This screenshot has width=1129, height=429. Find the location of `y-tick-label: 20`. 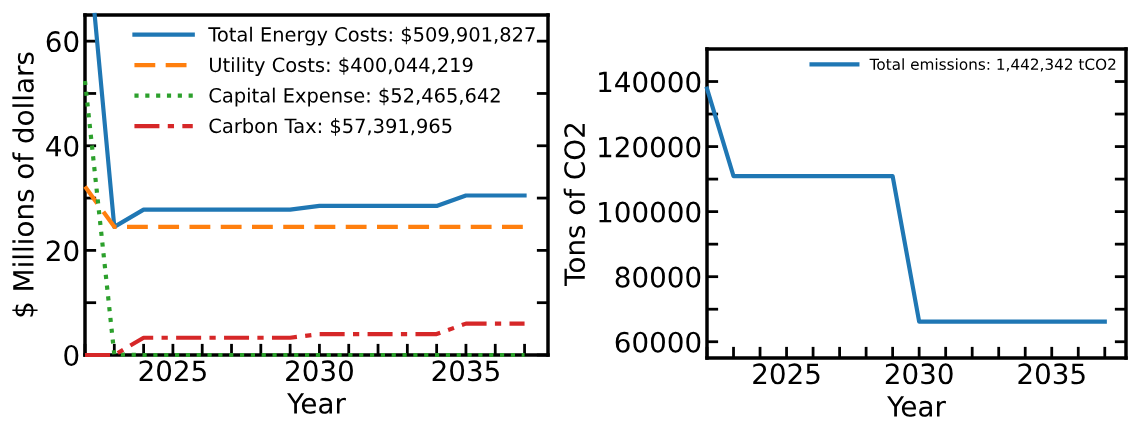

y-tick-label: 20 is located at coordinates (62, 251).